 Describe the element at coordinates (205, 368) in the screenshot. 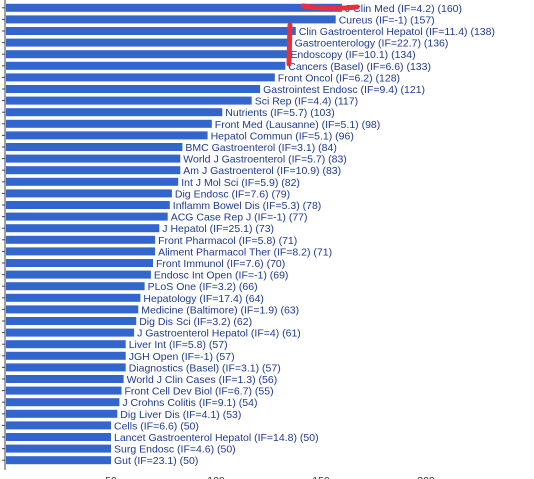

I see `bar-label: Diagnostics (Basel) (IF=3.1) (57)` at that location.